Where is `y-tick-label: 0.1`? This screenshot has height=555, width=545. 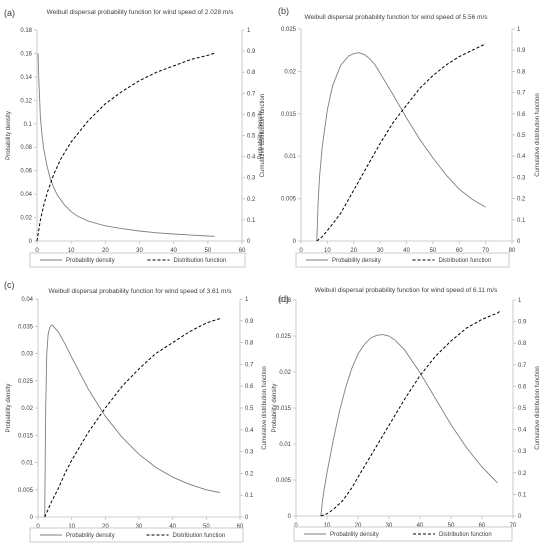 y-tick-label: 0.1 is located at coordinates (28, 125).